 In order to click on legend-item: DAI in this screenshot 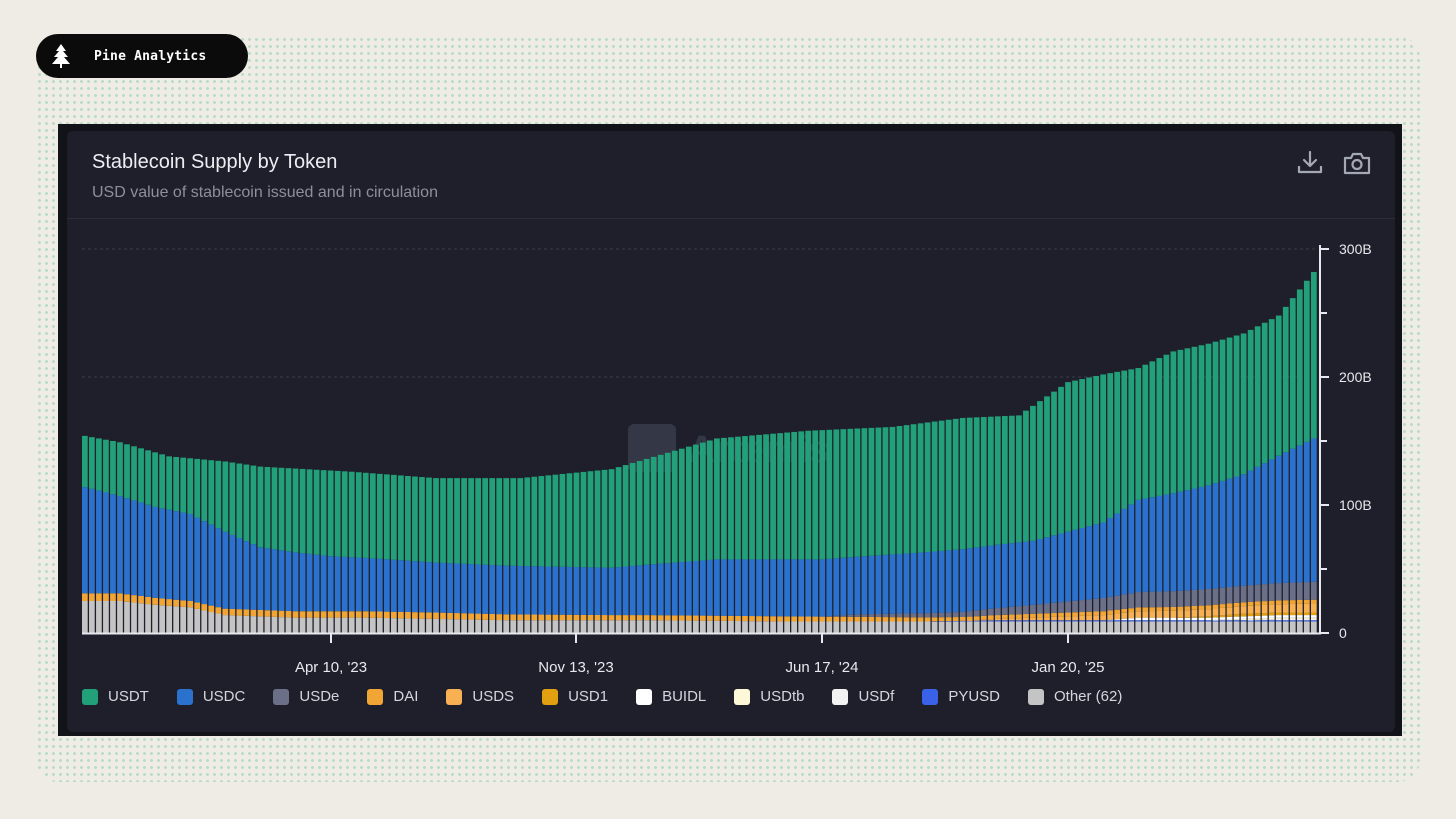, I will do `click(392, 696)`.